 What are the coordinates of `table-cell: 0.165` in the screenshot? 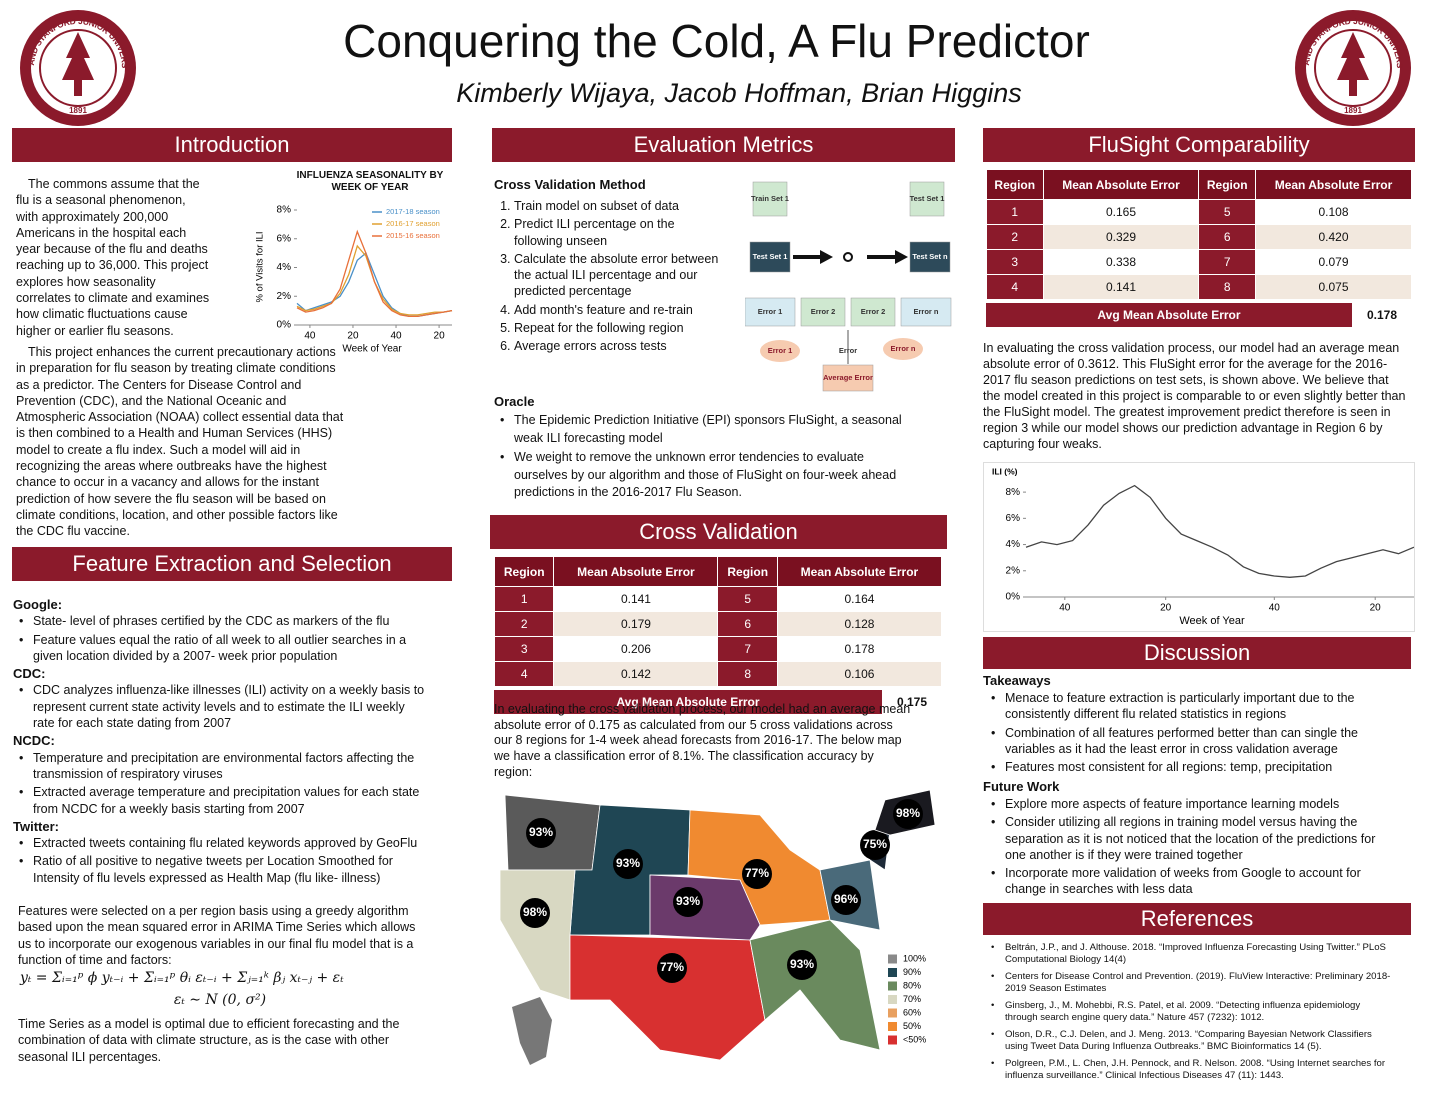 It's located at (1121, 212).